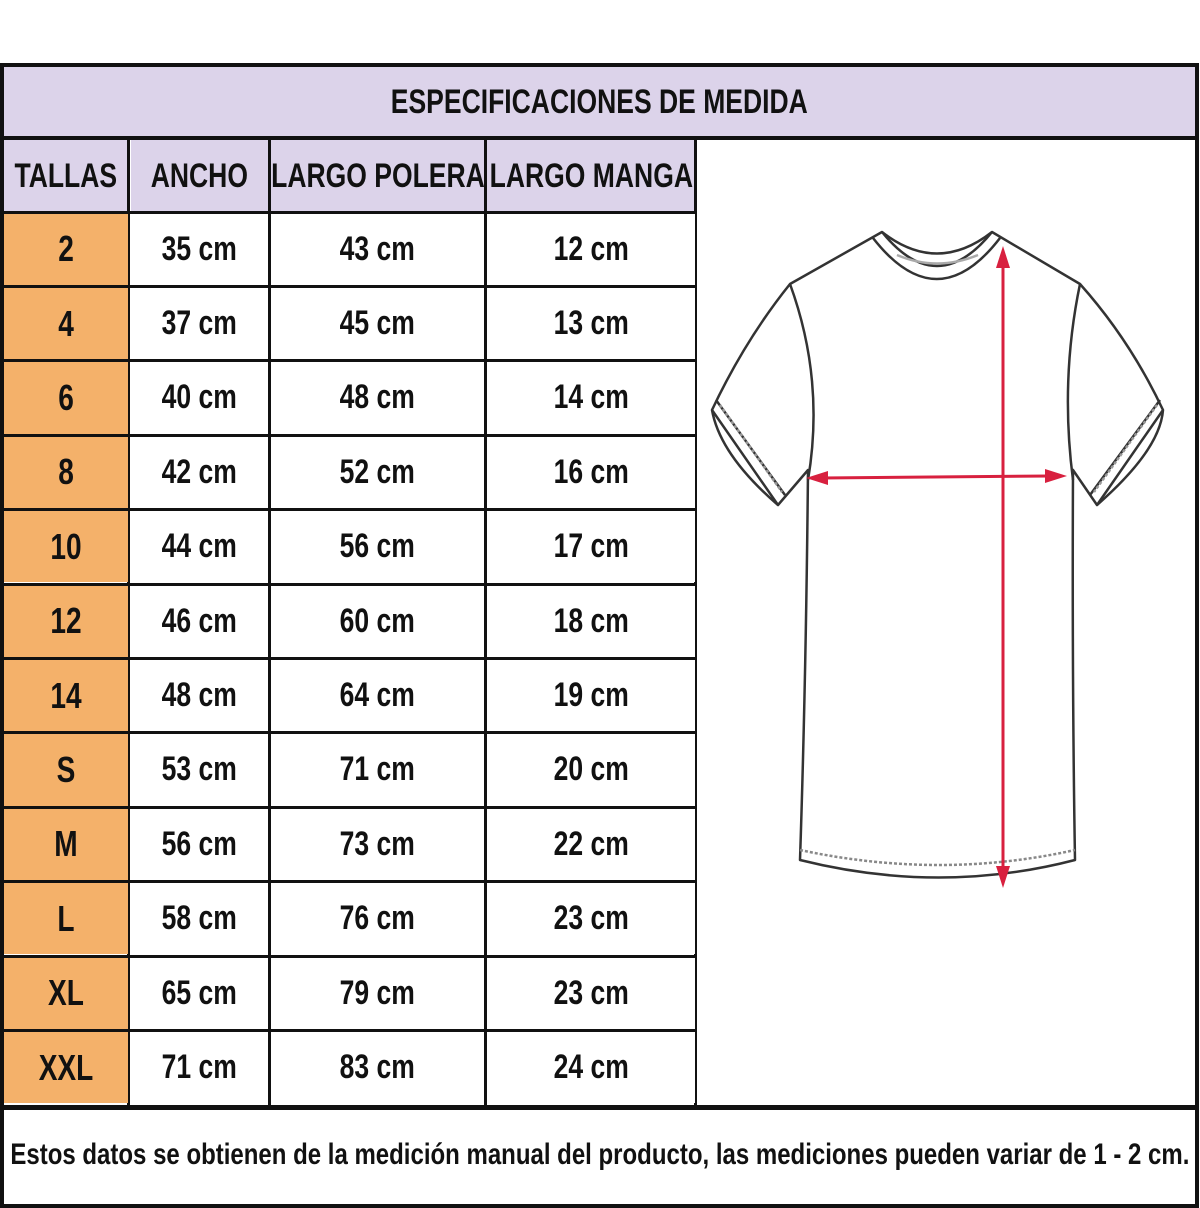  Describe the element at coordinates (591, 843) in the screenshot. I see `cell-value: 22 cm` at that location.